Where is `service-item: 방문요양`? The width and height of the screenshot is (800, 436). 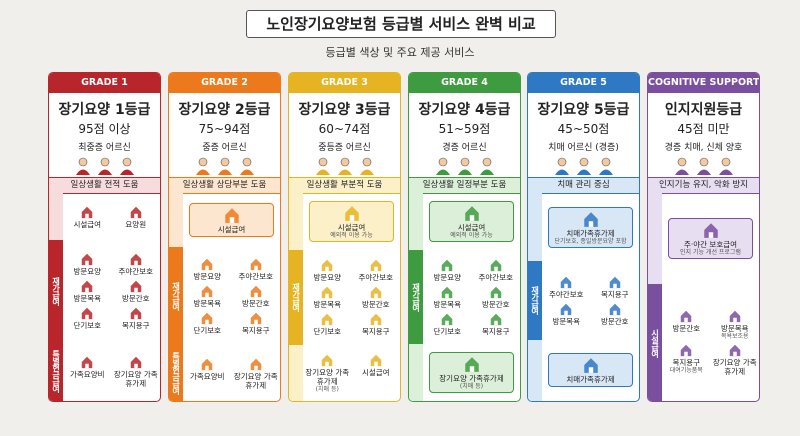 service-item: 방문요양 is located at coordinates (87, 264).